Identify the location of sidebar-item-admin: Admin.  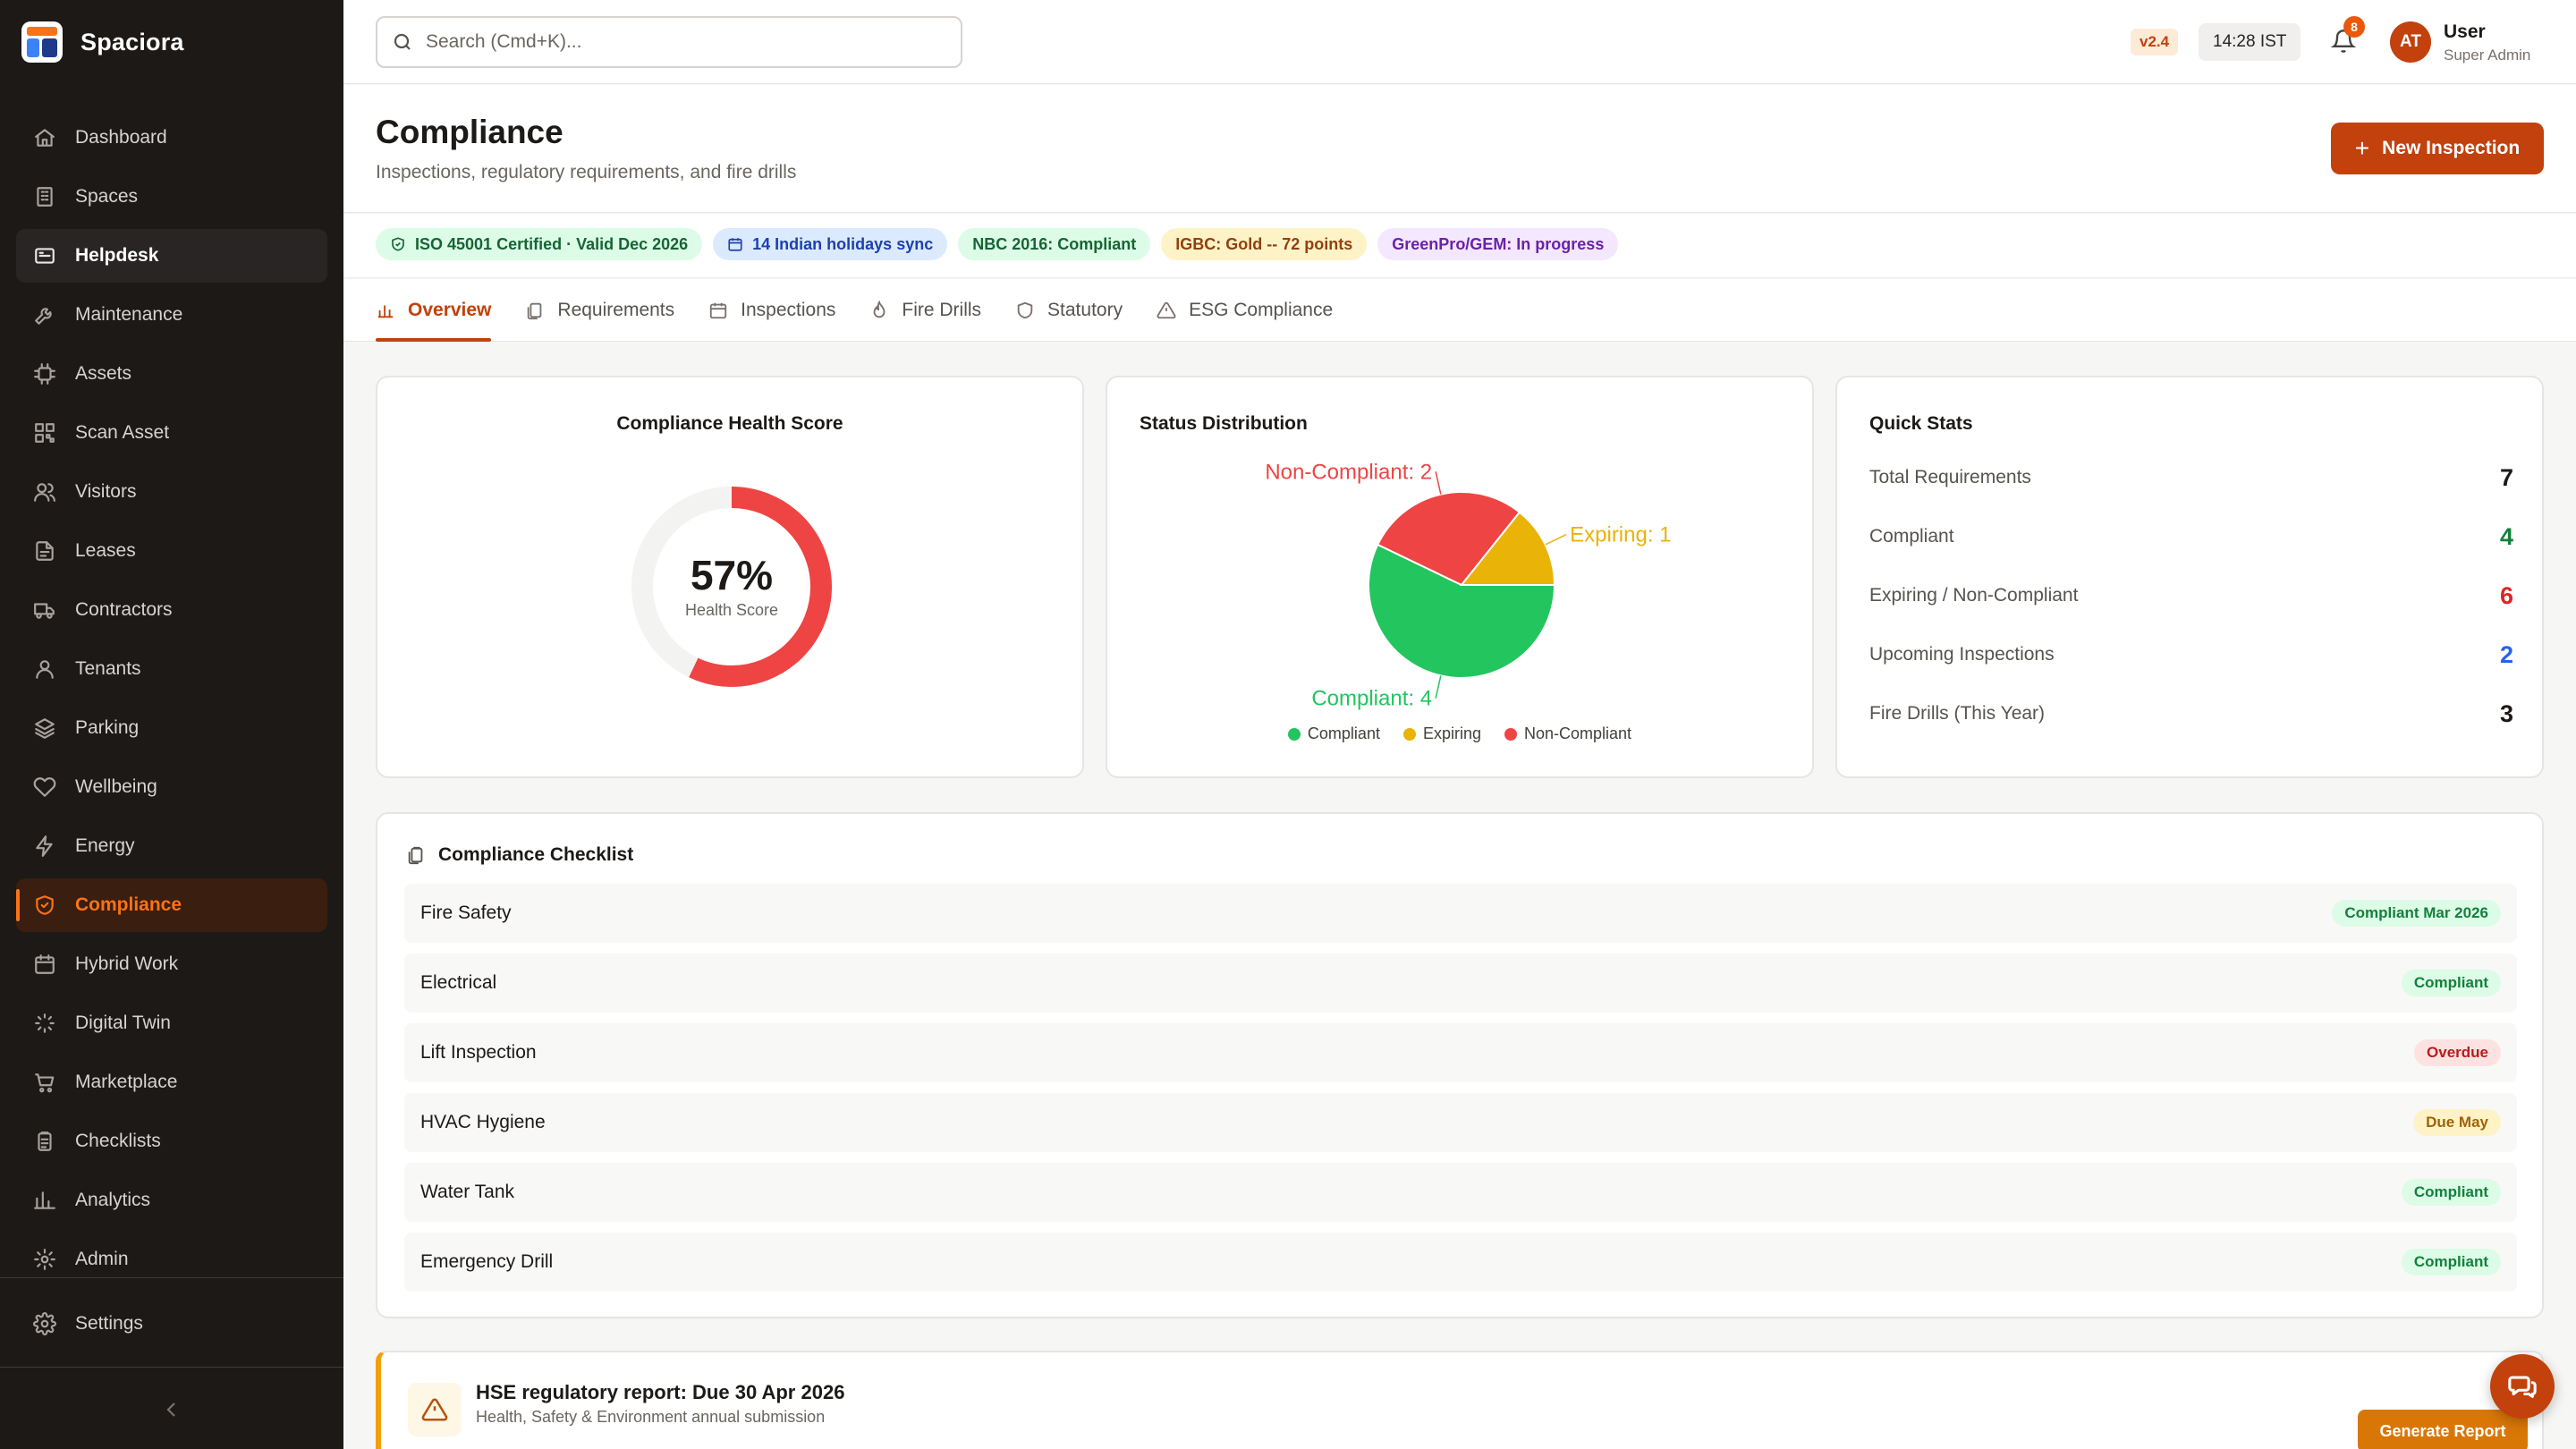
(171, 1259).